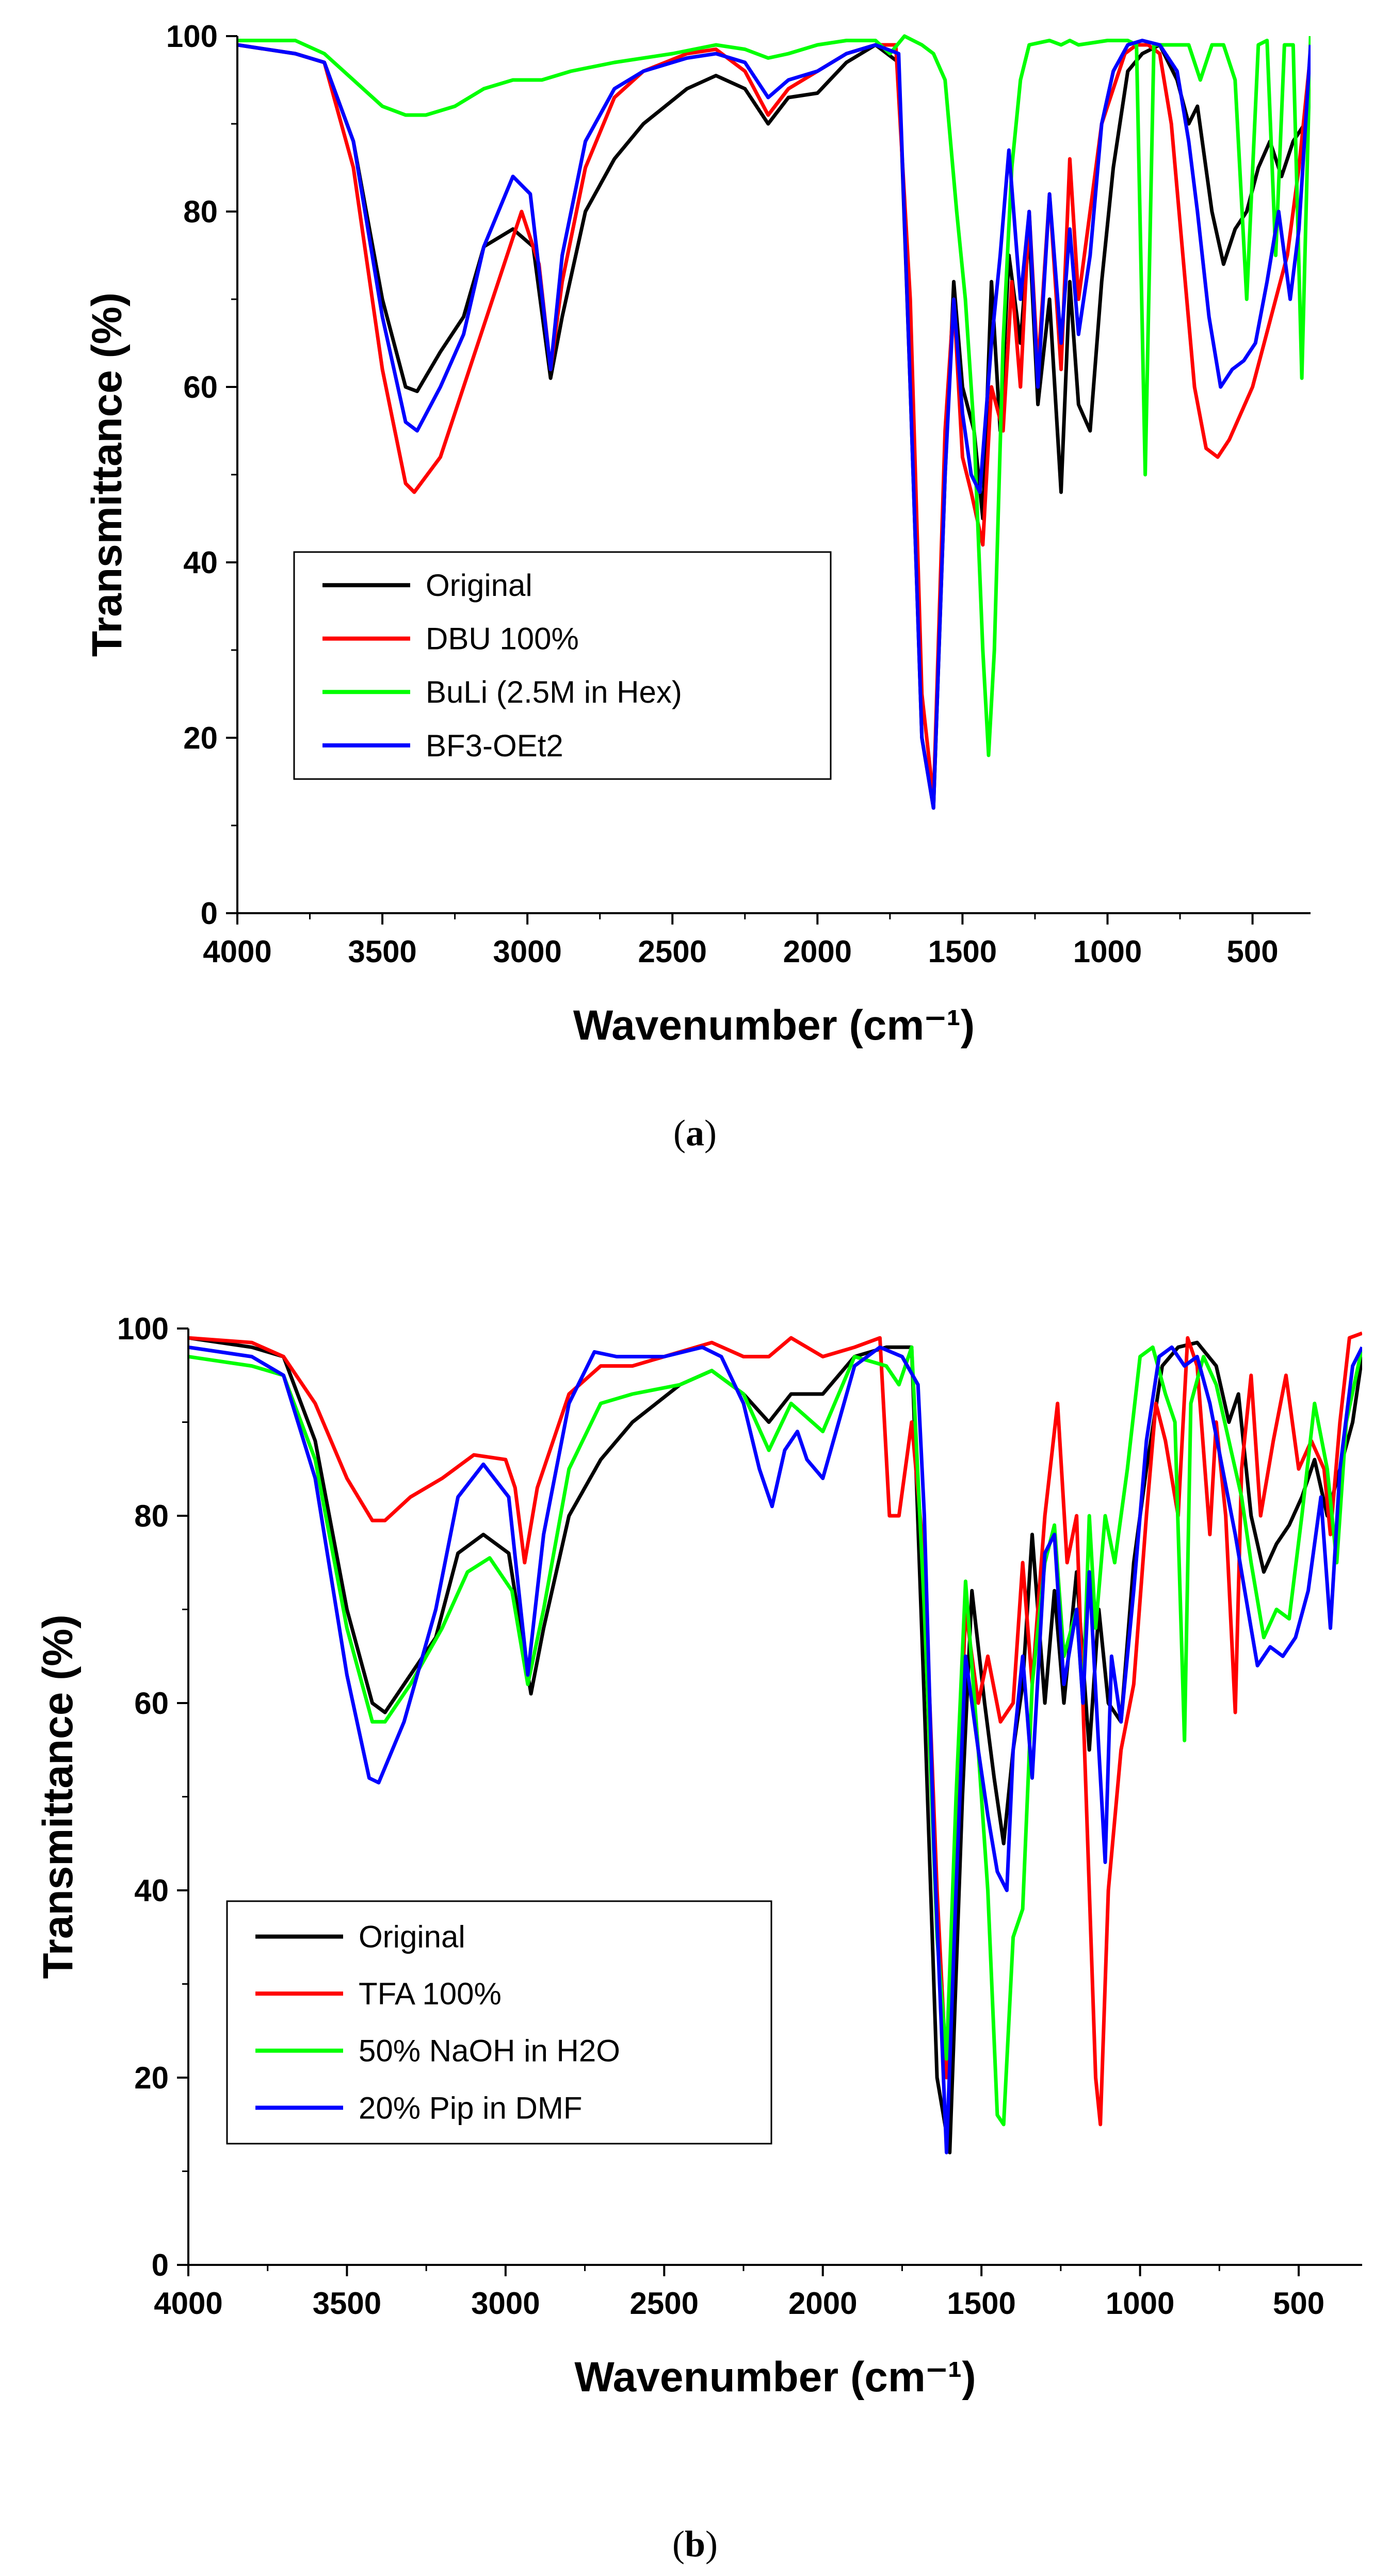  What do you see at coordinates (430, 1993) in the screenshot?
I see `legend-label: TFA 100%` at bounding box center [430, 1993].